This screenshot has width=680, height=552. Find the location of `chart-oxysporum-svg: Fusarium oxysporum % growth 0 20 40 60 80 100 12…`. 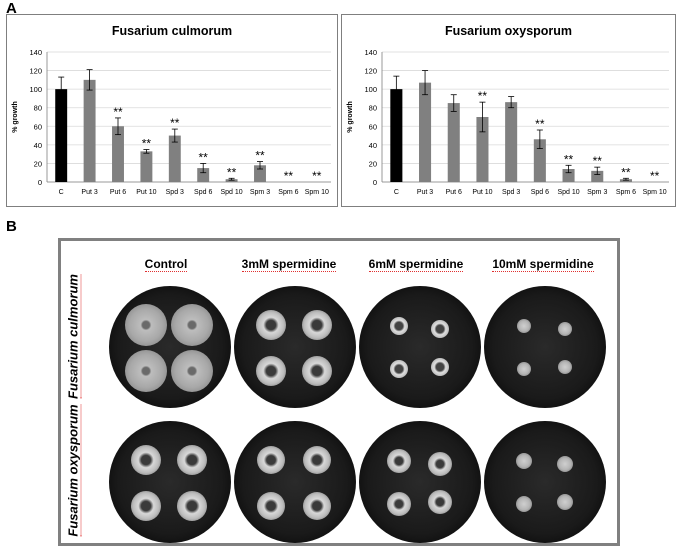

chart-oxysporum-svg: Fusarium oxysporum % growth 0 20 40 60 80 100 12… is located at coordinates (508, 110).